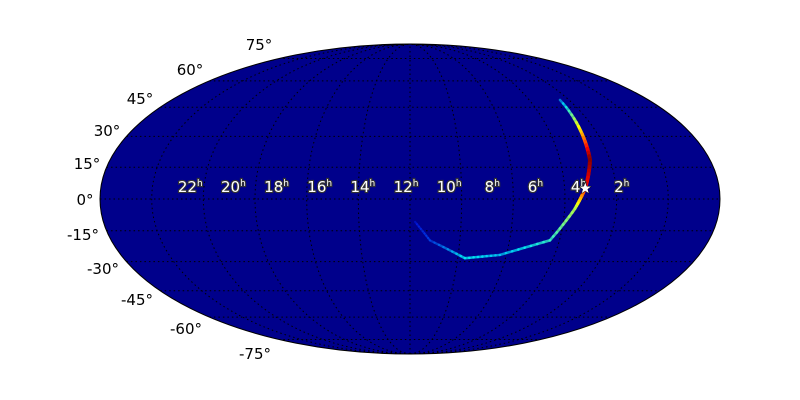 The width and height of the screenshot is (800, 400). What do you see at coordinates (83, 235) in the screenshot?
I see `dec-tick-label: -15°` at bounding box center [83, 235].